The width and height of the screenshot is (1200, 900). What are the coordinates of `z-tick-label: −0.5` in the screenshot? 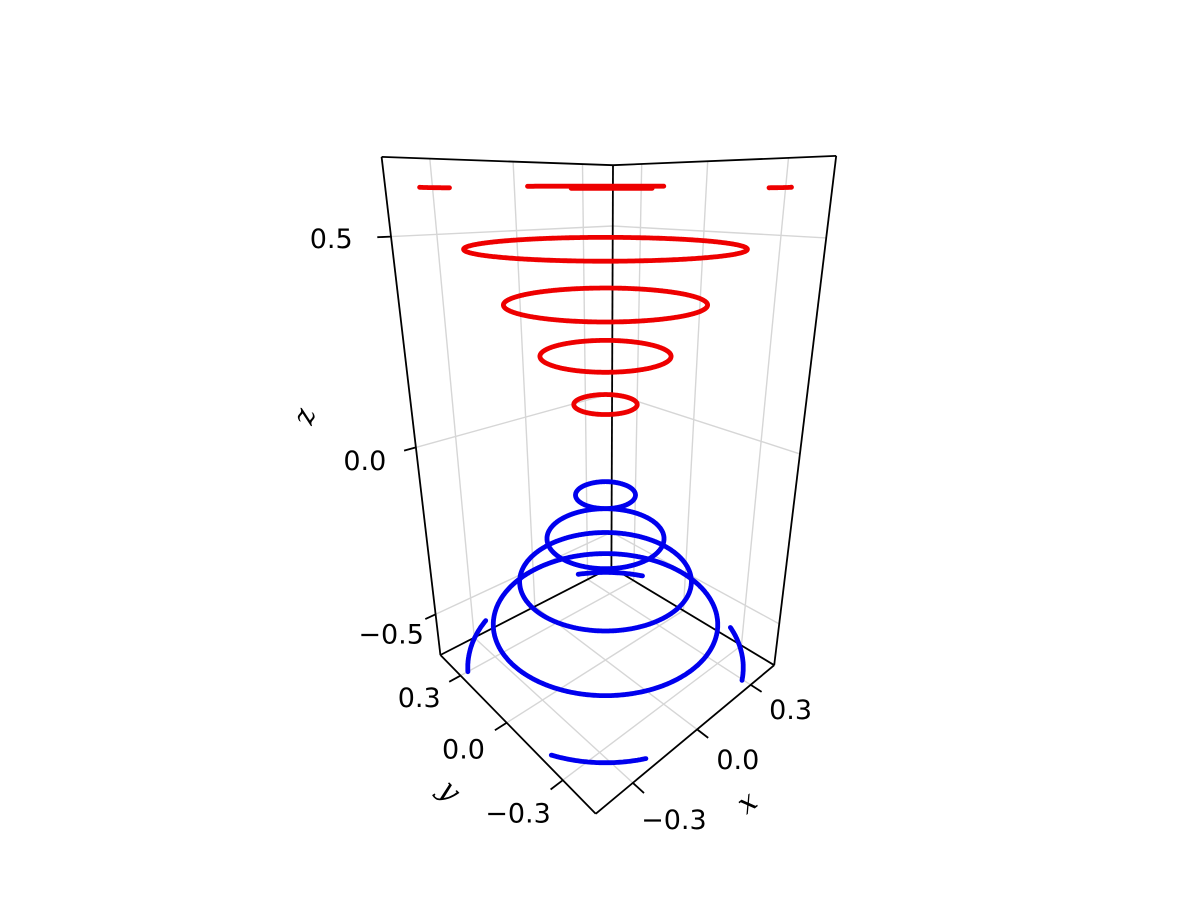 It's located at (391, 635).